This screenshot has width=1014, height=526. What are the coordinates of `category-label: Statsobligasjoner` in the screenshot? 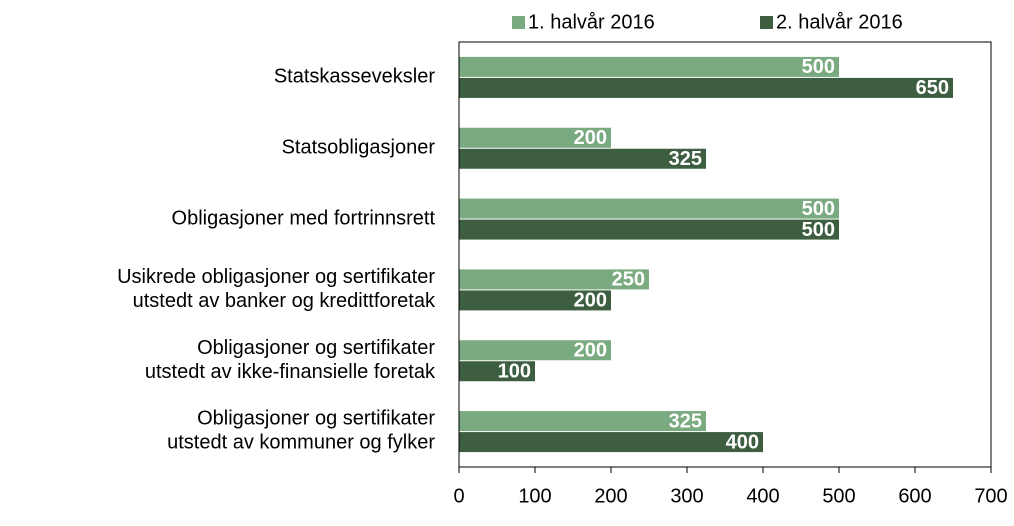 It's located at (359, 148).